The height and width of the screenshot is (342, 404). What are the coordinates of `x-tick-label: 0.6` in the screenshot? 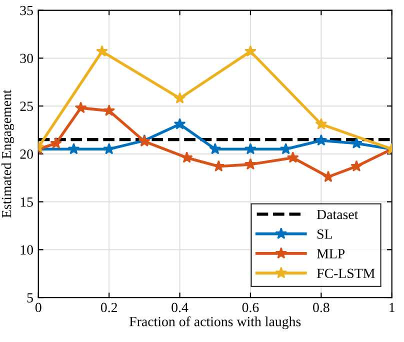 It's located at (250, 307).